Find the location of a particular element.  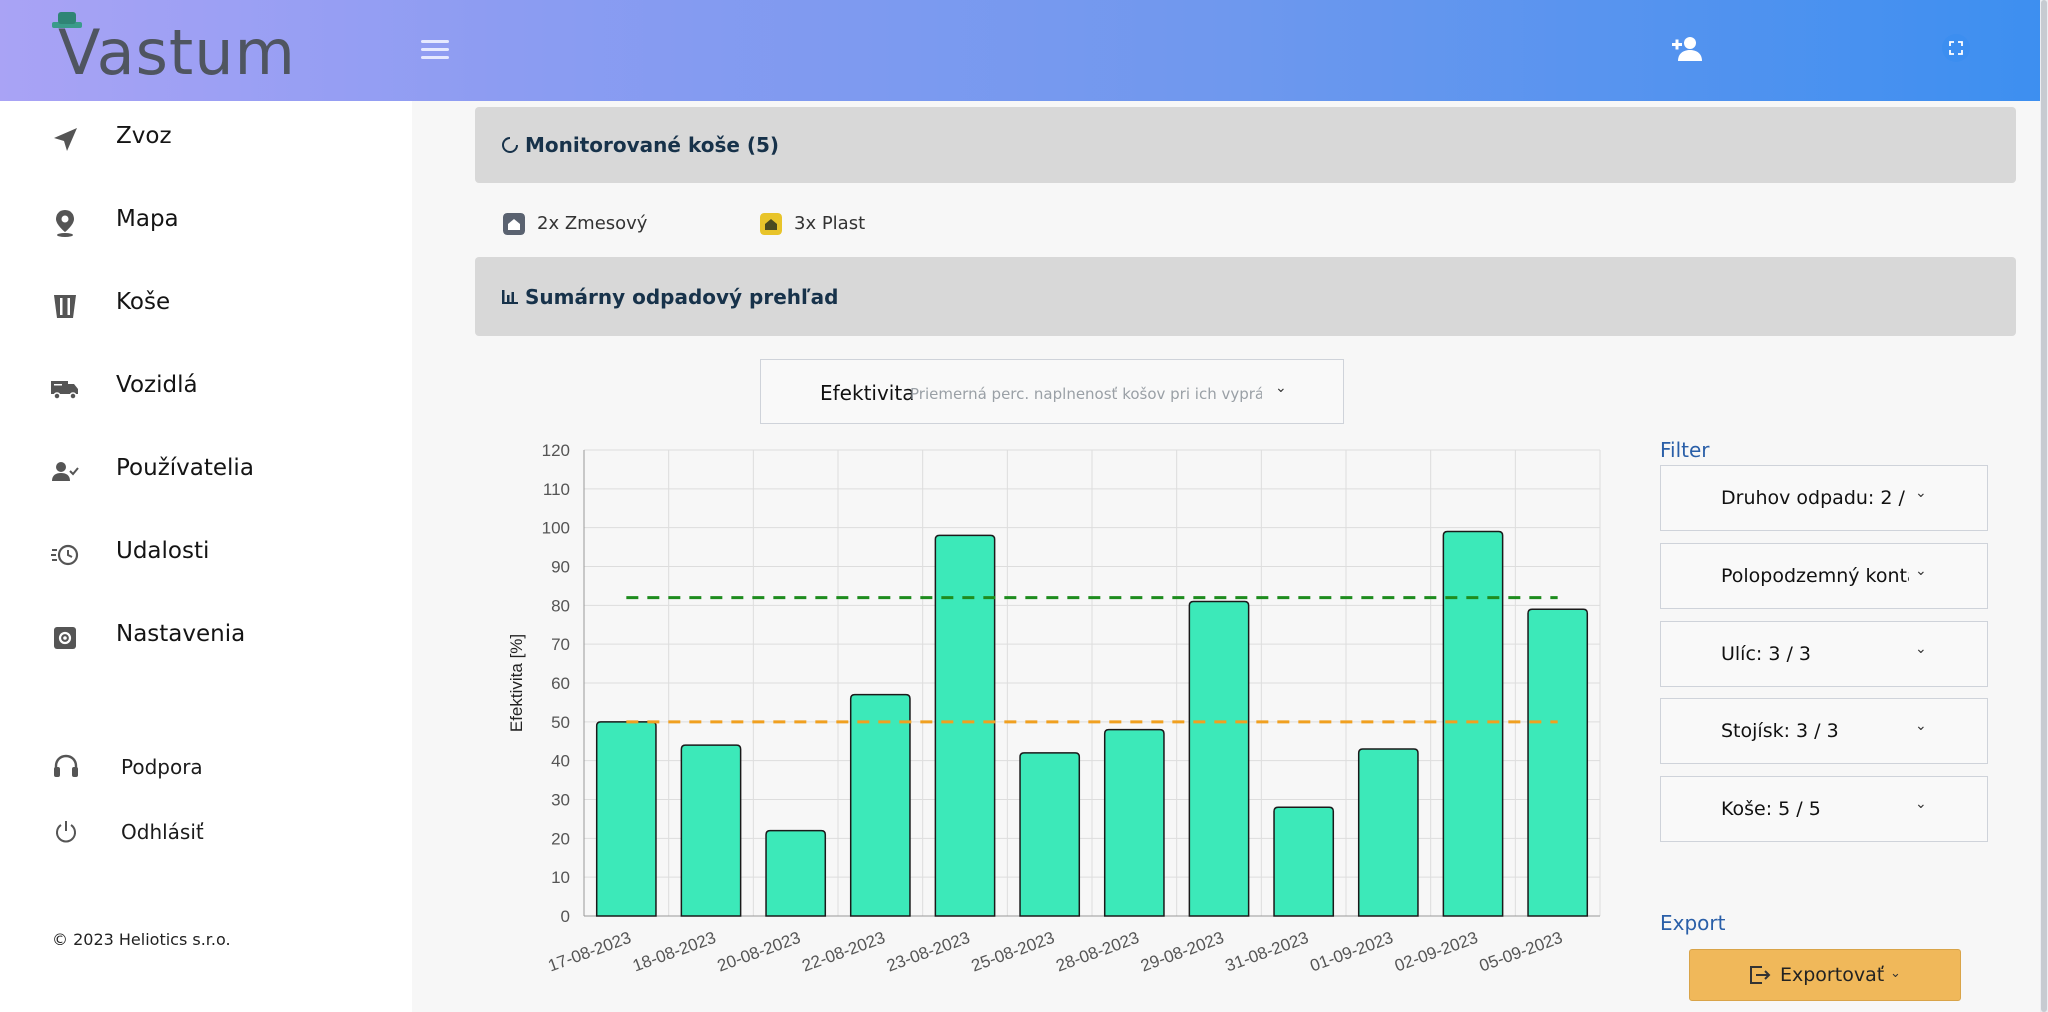

history-clock-icon is located at coordinates (65, 555).